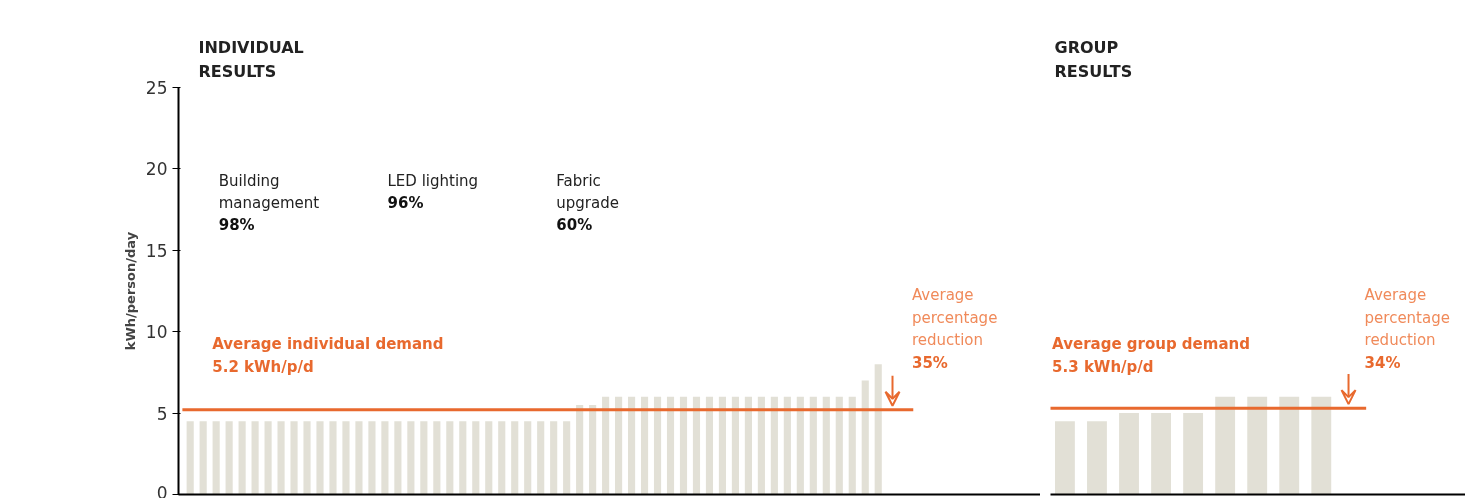  What do you see at coordinates (162, 413) in the screenshot?
I see `y-tick-label: 5` at bounding box center [162, 413].